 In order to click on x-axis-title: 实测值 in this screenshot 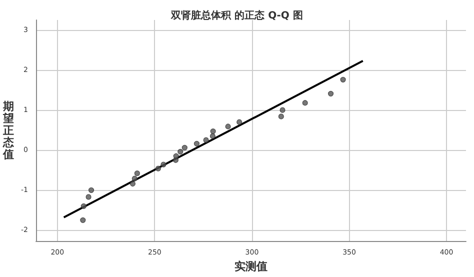, I will do `click(251, 266)`.